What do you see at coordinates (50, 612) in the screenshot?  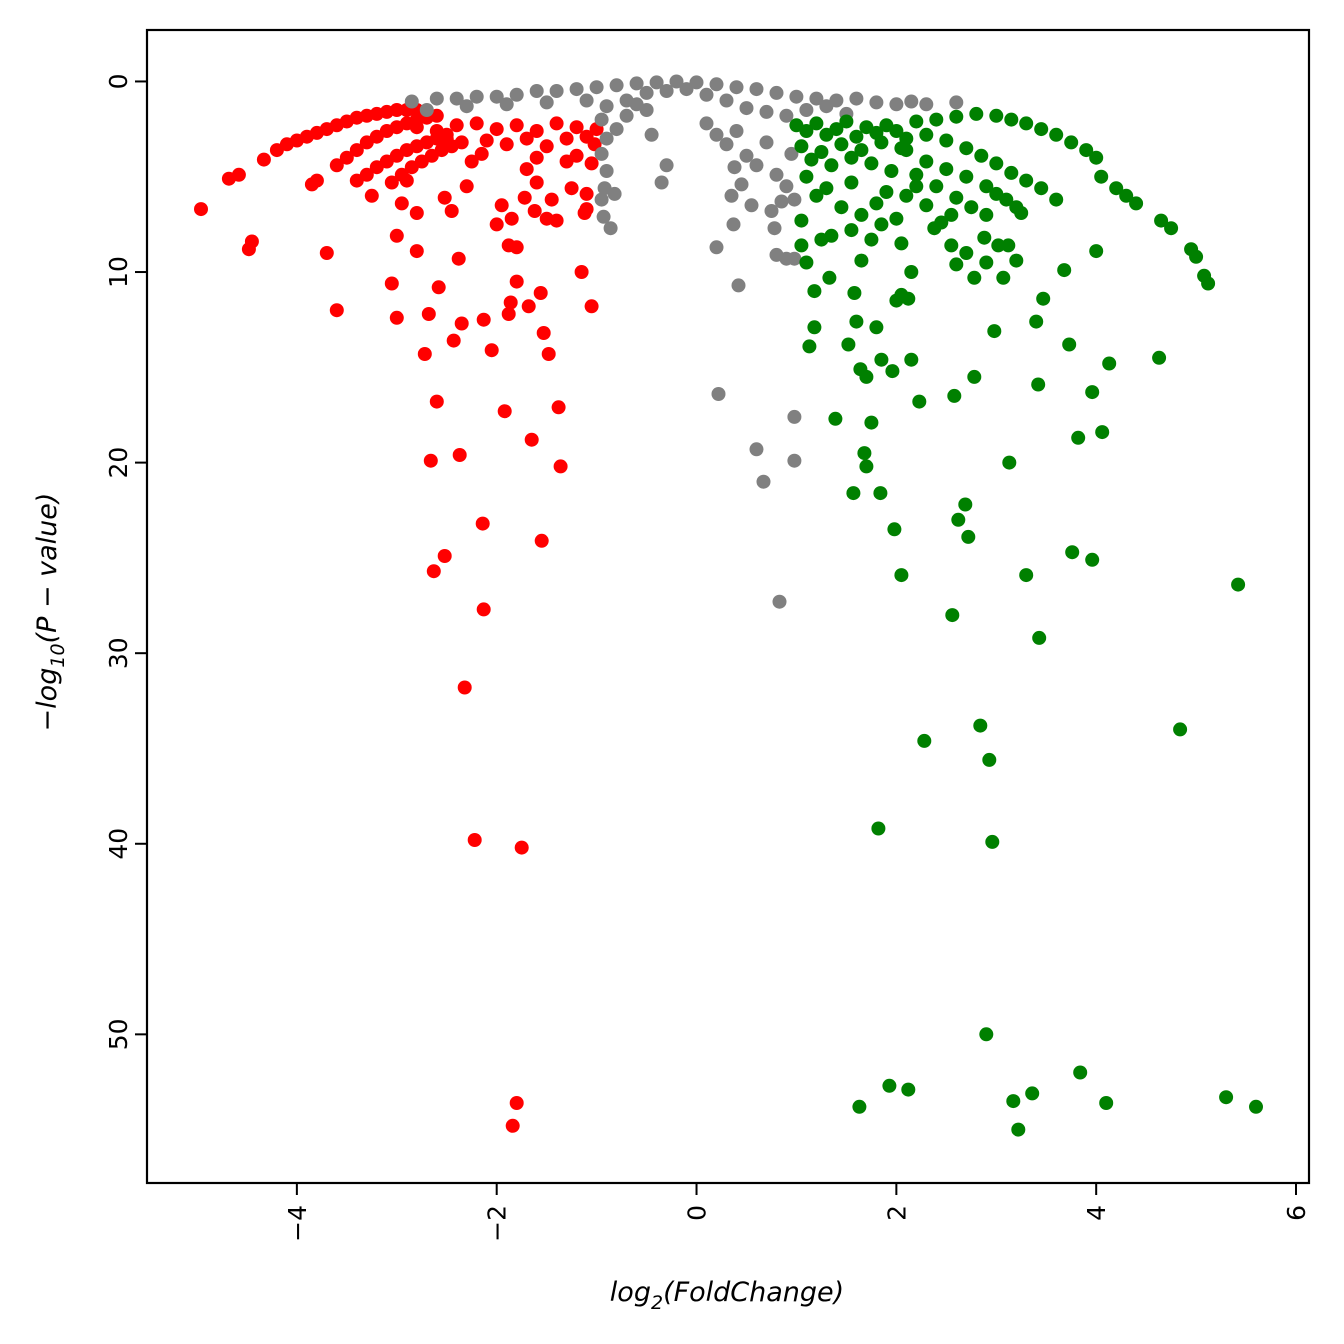 I see `y-axis-label: −log10(P − value)` at bounding box center [50, 612].